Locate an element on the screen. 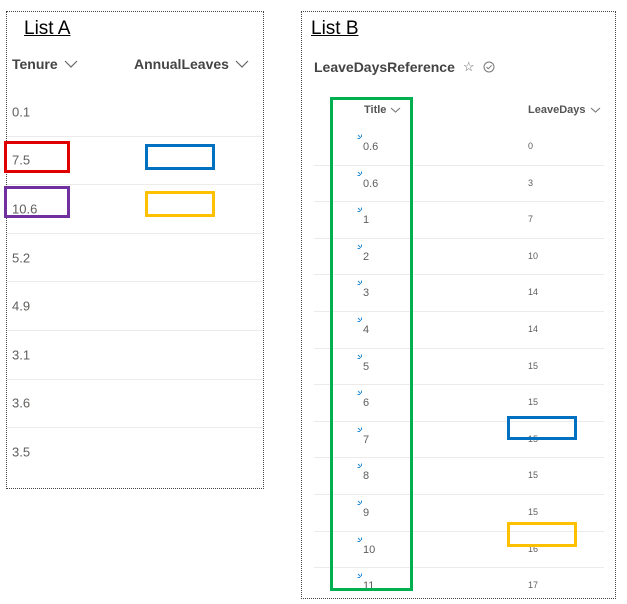  column-header-annualleaves: AnnualLeaves is located at coordinates (191, 64).